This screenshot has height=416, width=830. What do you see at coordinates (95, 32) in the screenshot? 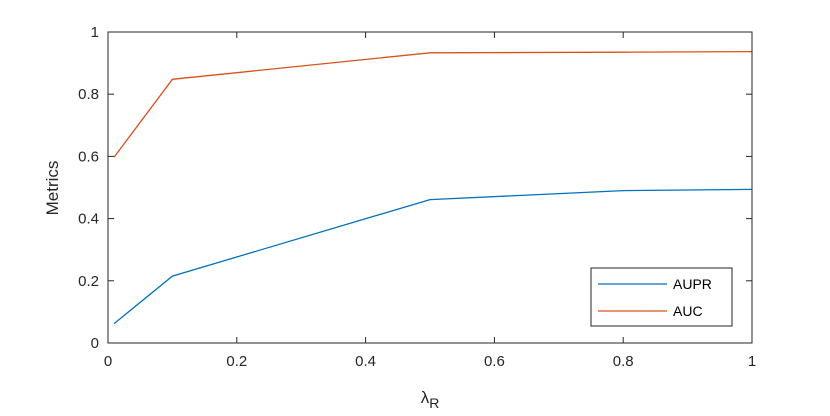
I see `y-tick-label: 1` at bounding box center [95, 32].